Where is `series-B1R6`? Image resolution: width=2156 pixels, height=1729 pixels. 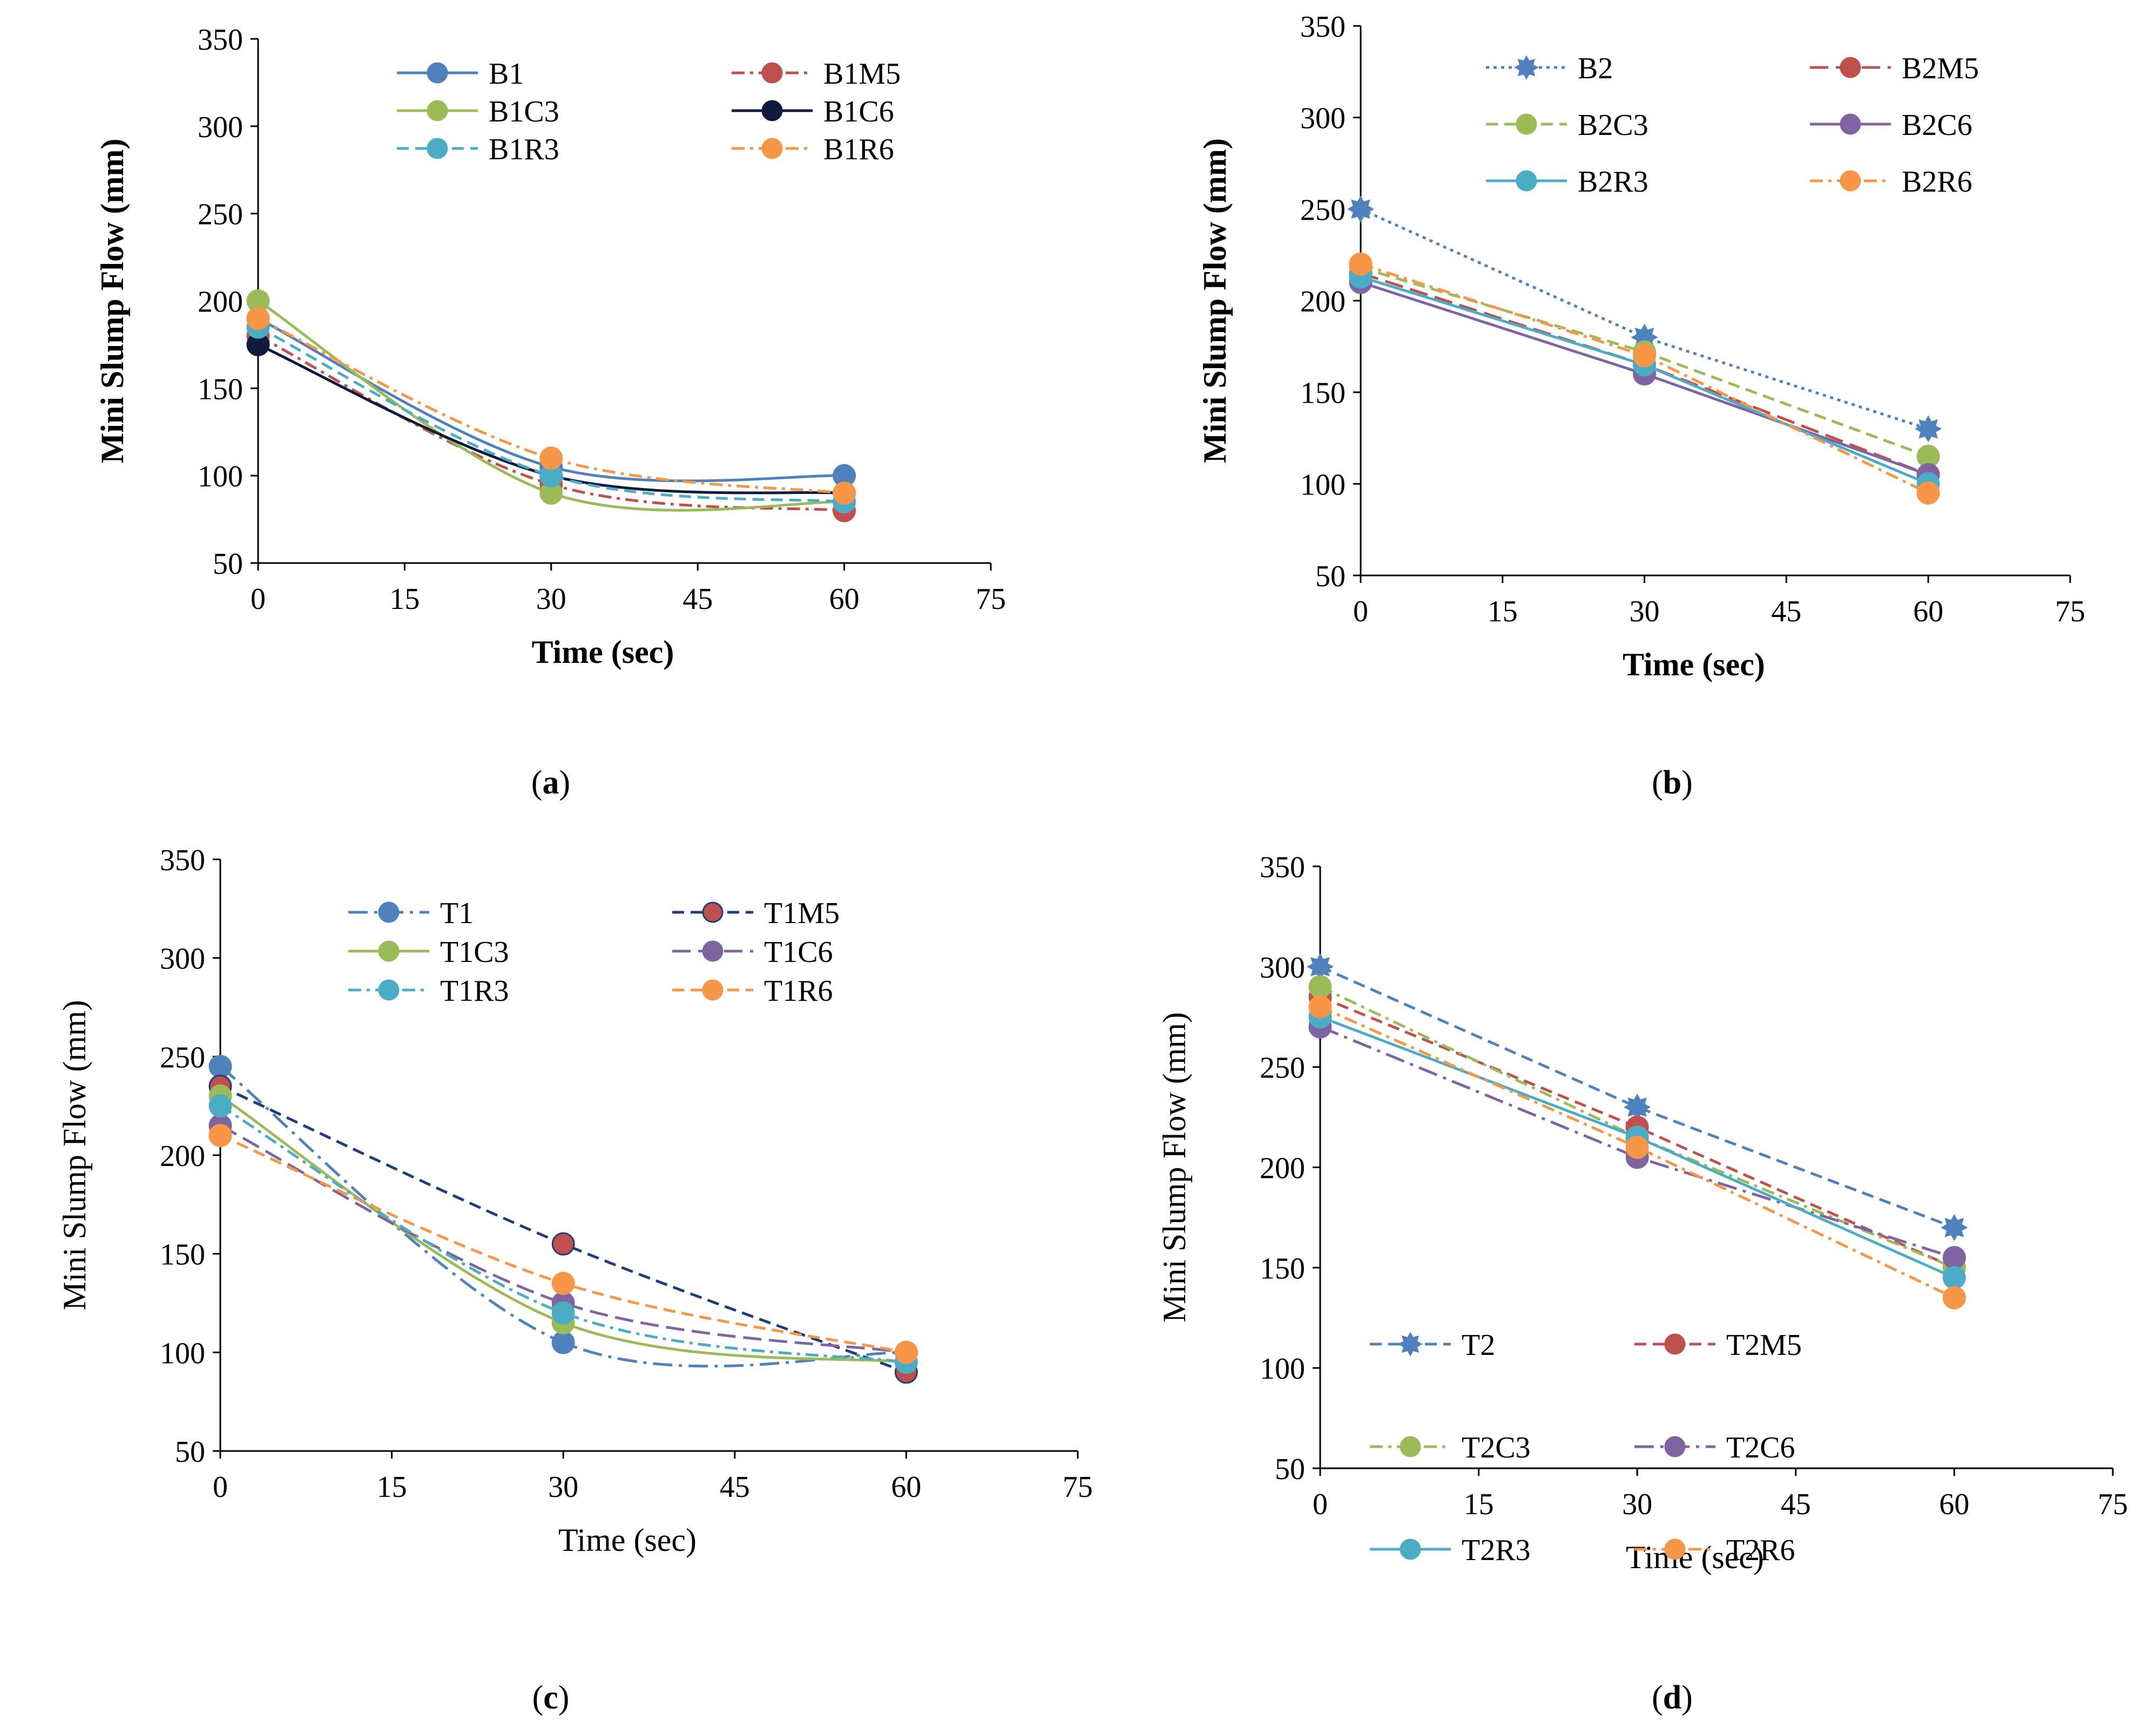 series-B1R6 is located at coordinates (551, 406).